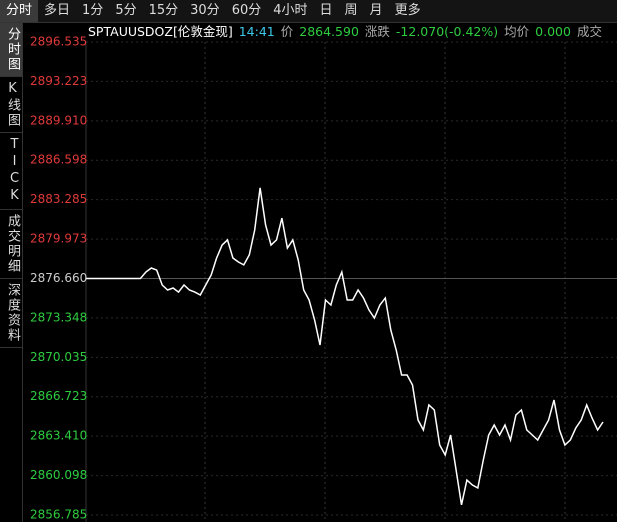 Image resolution: width=617 pixels, height=522 pixels. I want to click on y-tick-label: 2856.785, so click(58, 515).